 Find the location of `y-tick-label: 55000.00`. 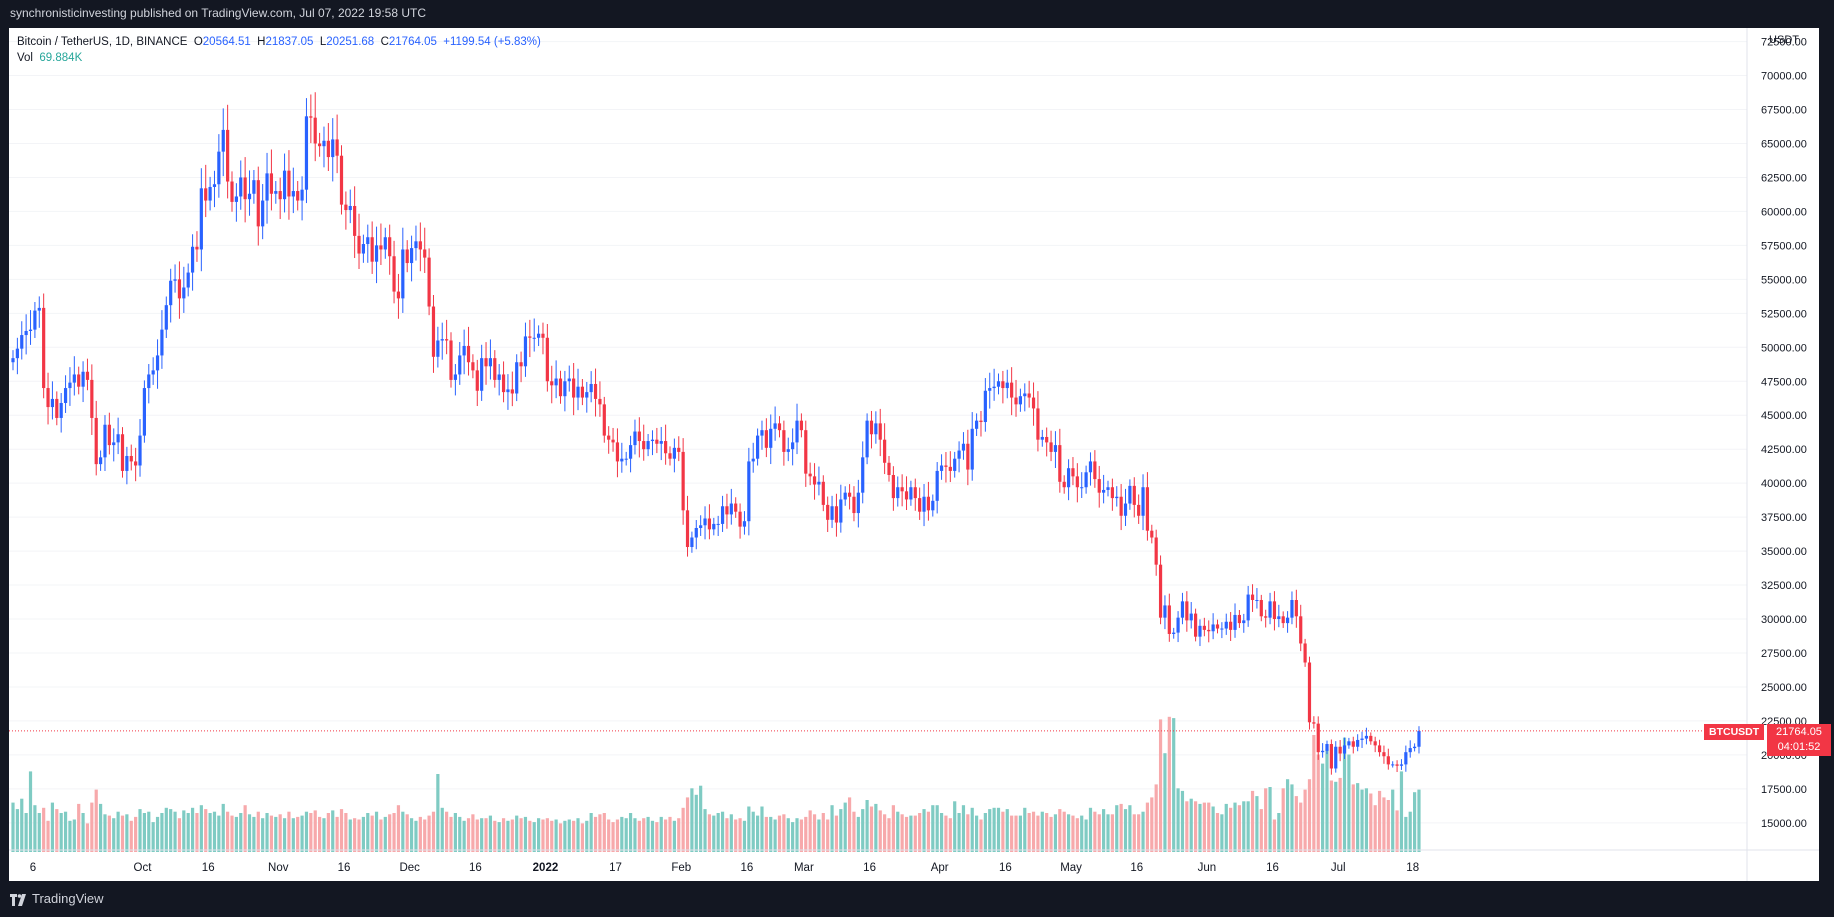

y-tick-label: 55000.00 is located at coordinates (1784, 280).